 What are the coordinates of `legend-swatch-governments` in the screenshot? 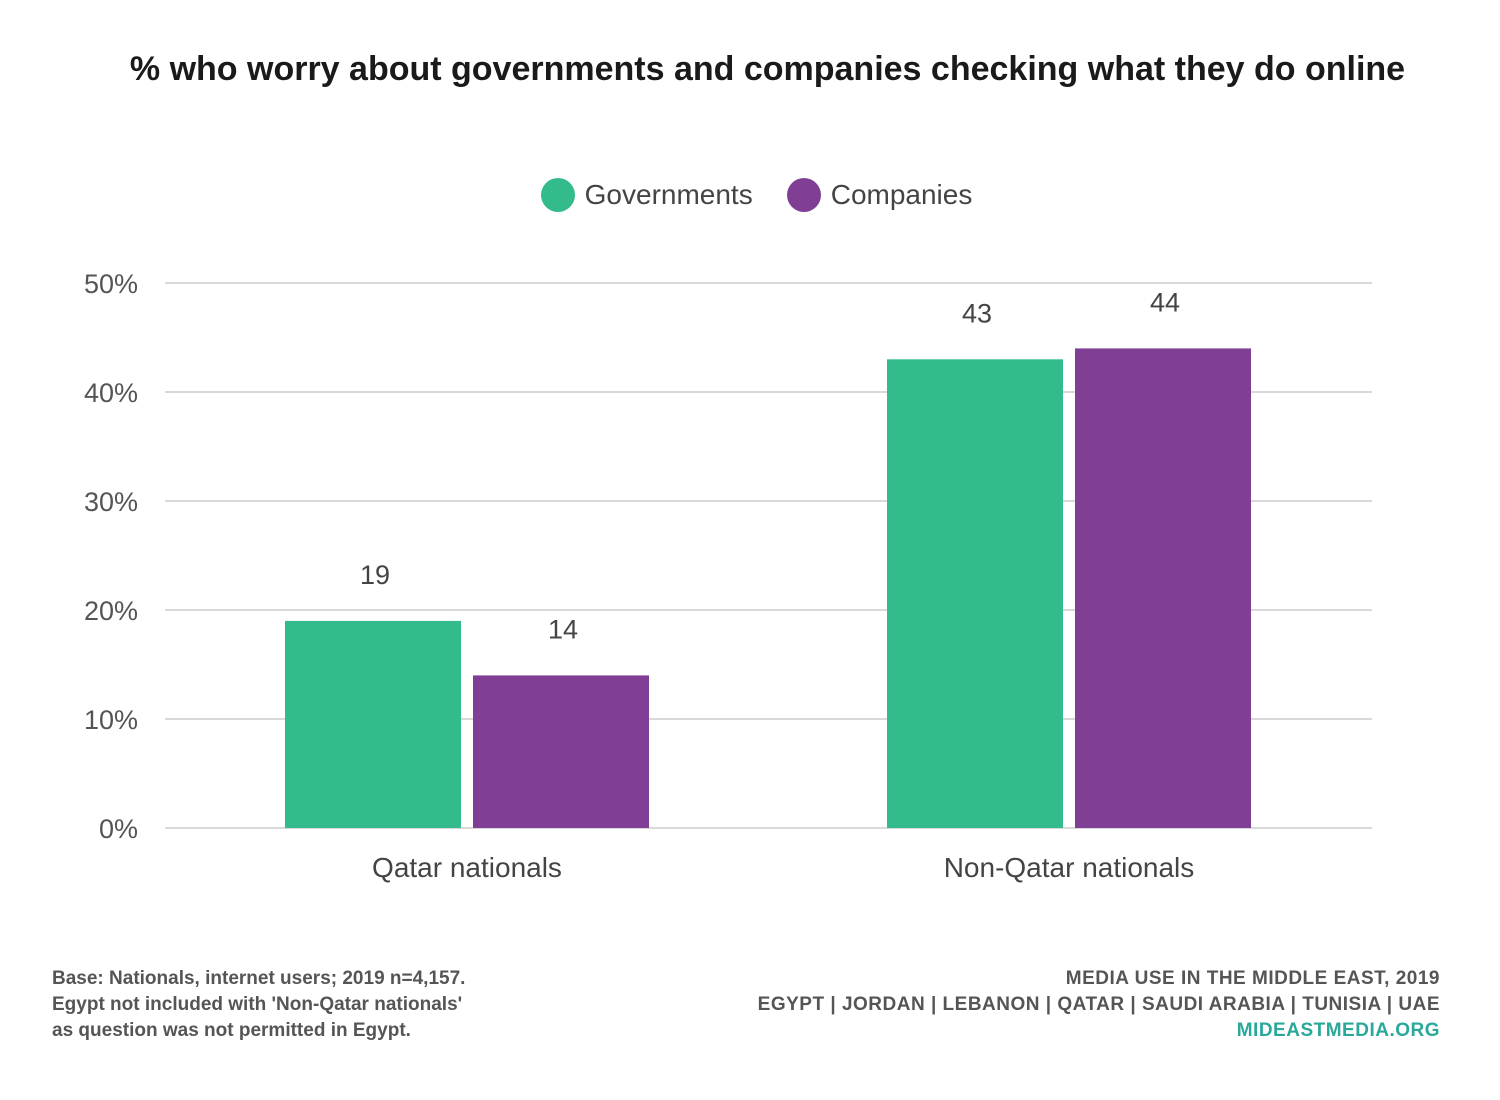 It's located at (557, 195).